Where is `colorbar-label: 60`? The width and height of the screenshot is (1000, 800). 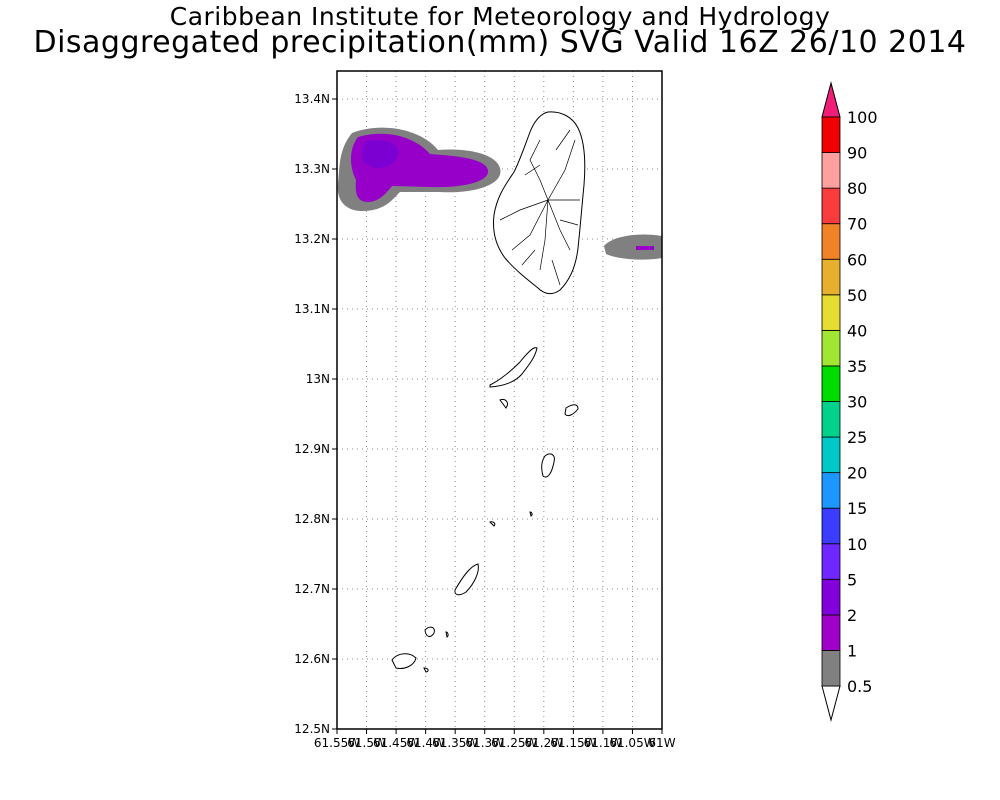
colorbar-label: 60 is located at coordinates (857, 259).